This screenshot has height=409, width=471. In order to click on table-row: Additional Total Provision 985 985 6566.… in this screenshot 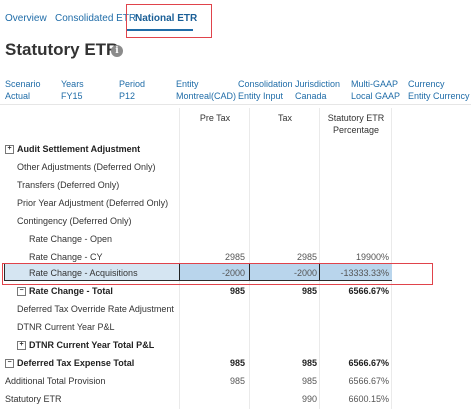, I will do `click(235, 382)`.